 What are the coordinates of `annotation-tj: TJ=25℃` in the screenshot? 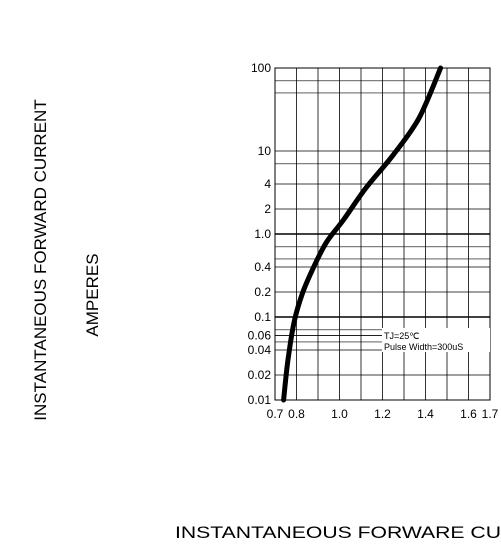 It's located at (401, 336).